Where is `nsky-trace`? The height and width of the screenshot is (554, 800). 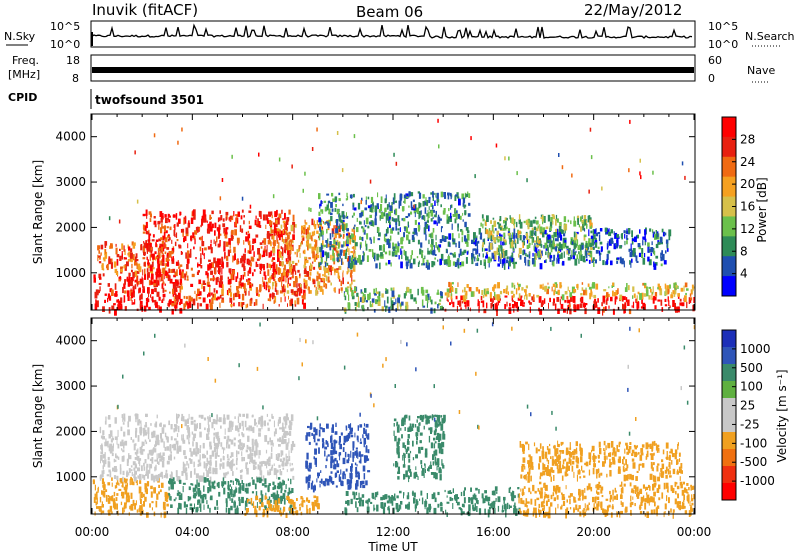 nsky-trace is located at coordinates (392, 34).